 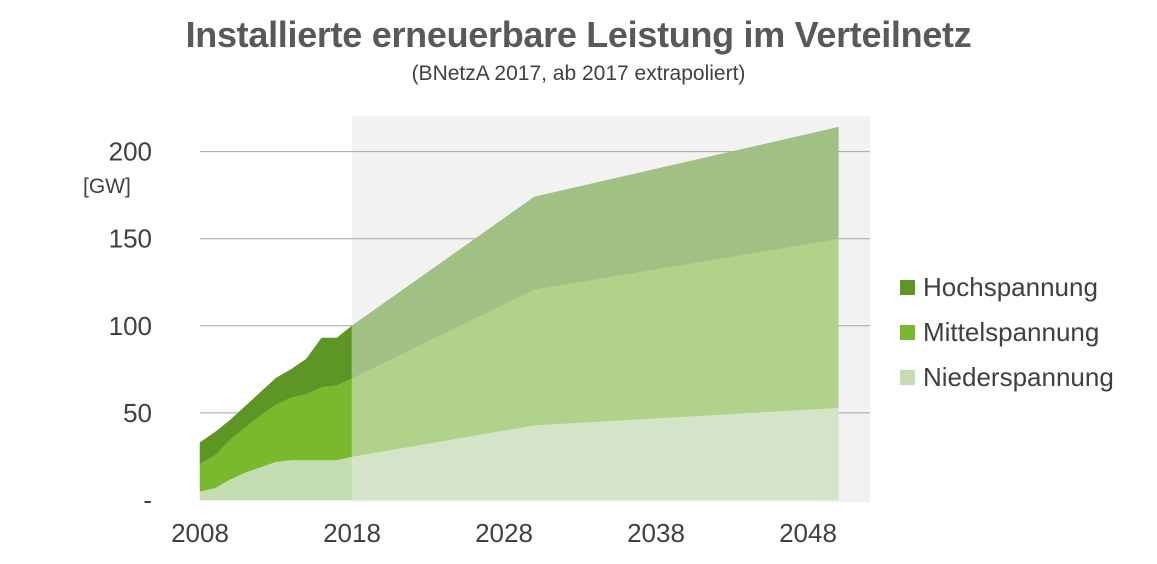 What do you see at coordinates (107, 186) in the screenshot?
I see `y-axis-unit-label: [GW]` at bounding box center [107, 186].